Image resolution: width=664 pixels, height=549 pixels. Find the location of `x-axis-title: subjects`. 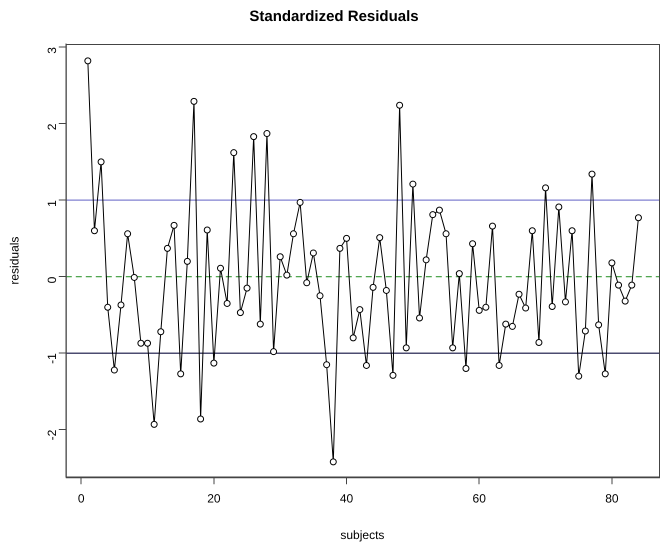

x-axis-title: subjects is located at coordinates (362, 535).